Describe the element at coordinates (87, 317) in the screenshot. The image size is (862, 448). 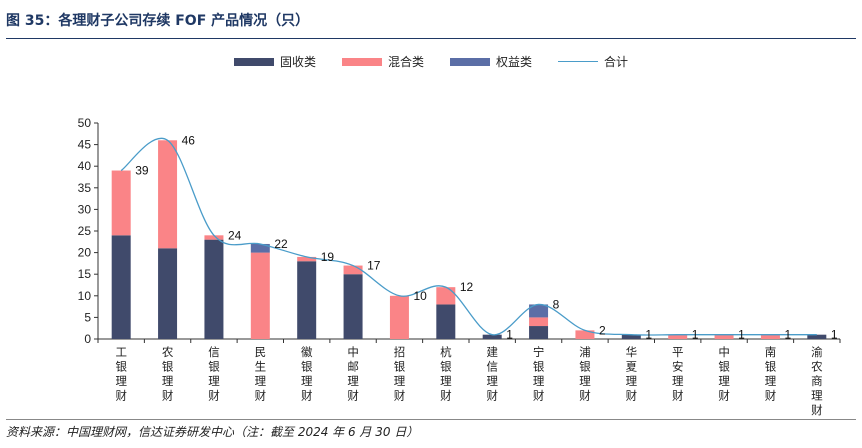
I see `y-tick-label: 5` at that location.